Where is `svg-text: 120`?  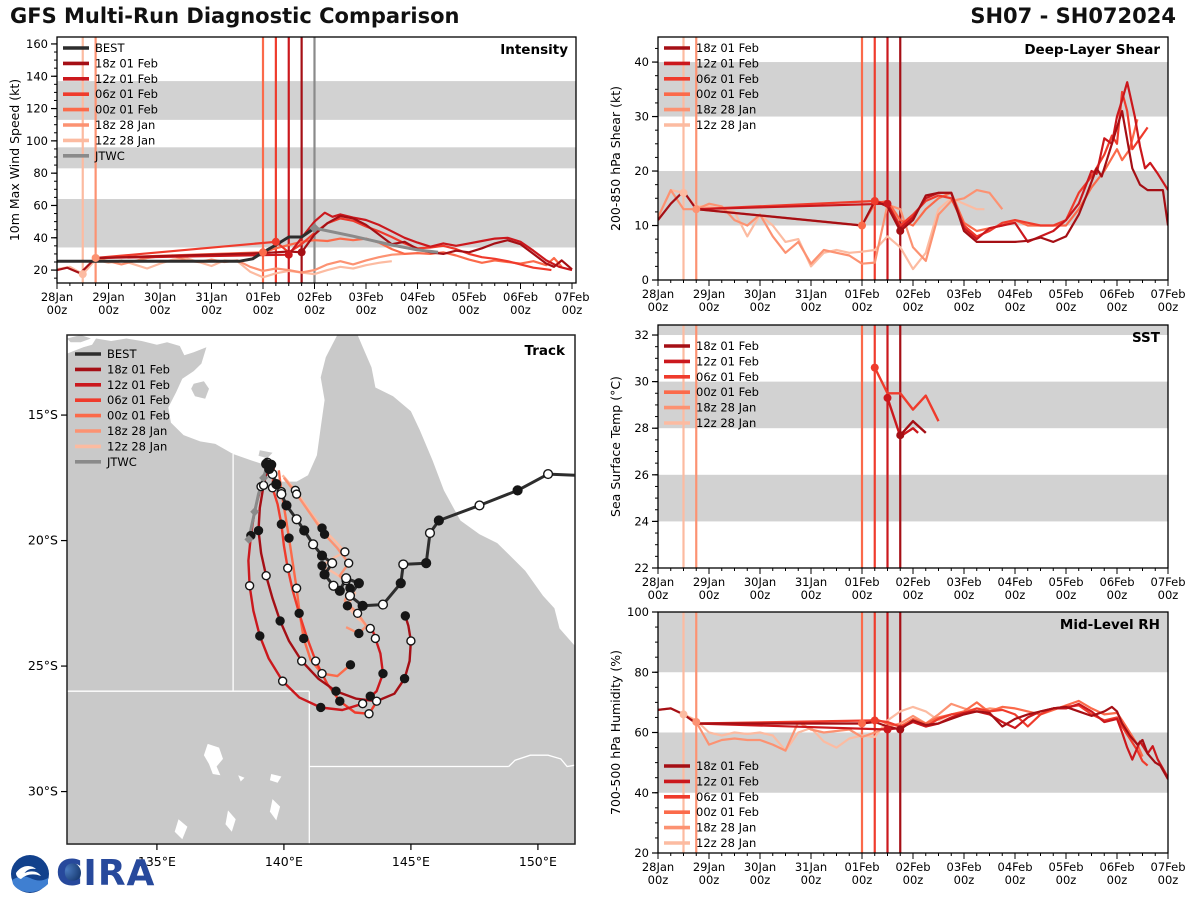 svg-text: 120 is located at coordinates (37, 109).